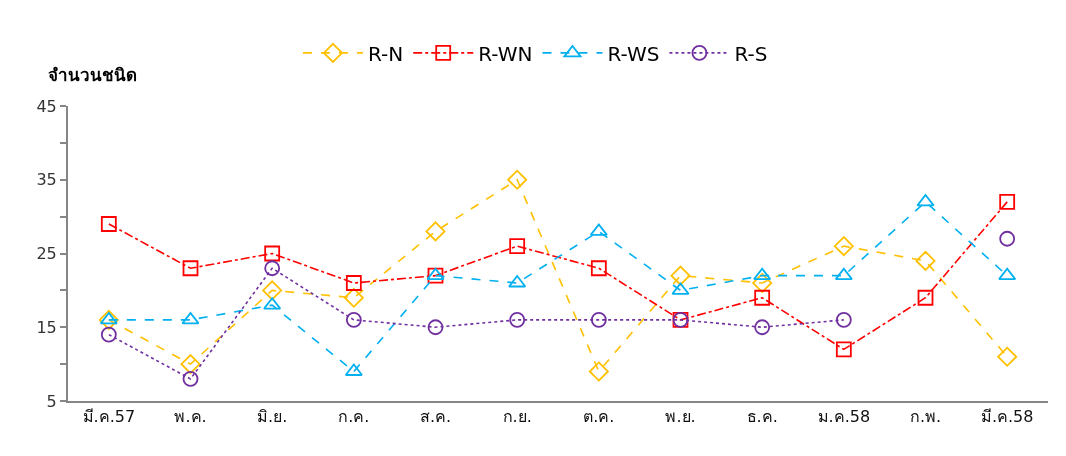  Describe the element at coordinates (51, 401) in the screenshot. I see `y-tick-label: 5` at that location.